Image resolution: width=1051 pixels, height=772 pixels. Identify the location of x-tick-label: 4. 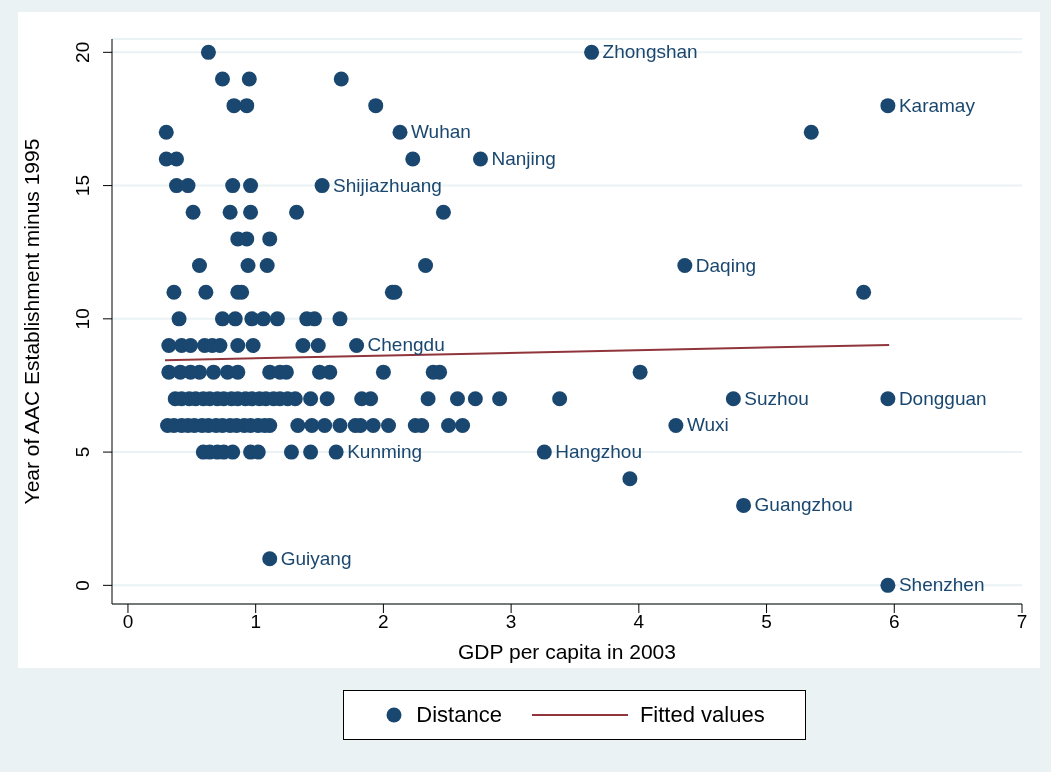
(639, 622).